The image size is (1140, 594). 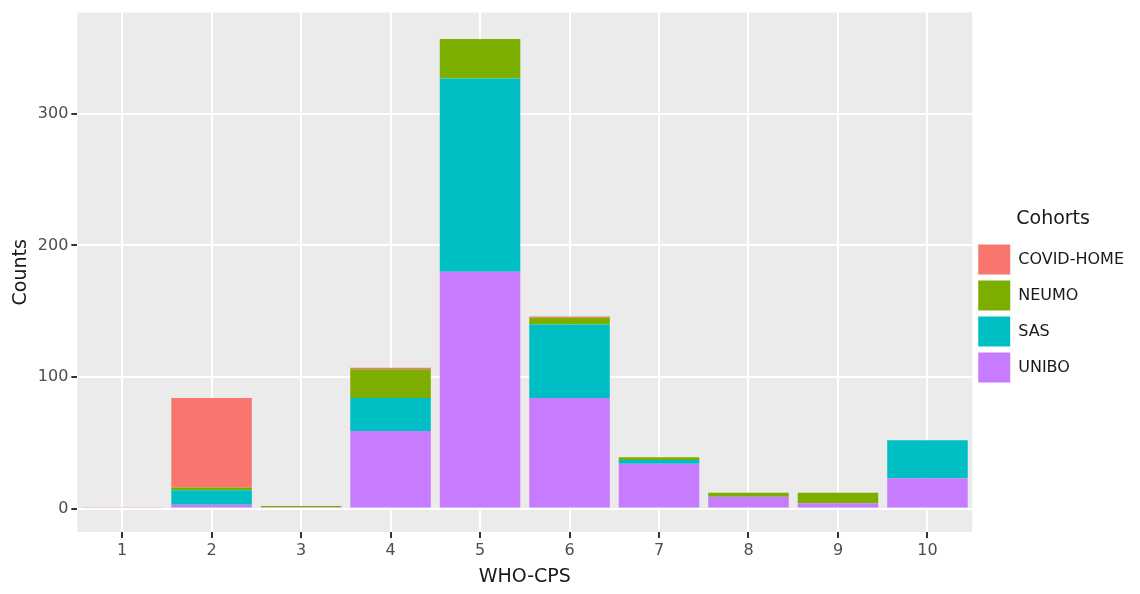 I want to click on legend-label: COVID-HOME, so click(x=1071, y=258).